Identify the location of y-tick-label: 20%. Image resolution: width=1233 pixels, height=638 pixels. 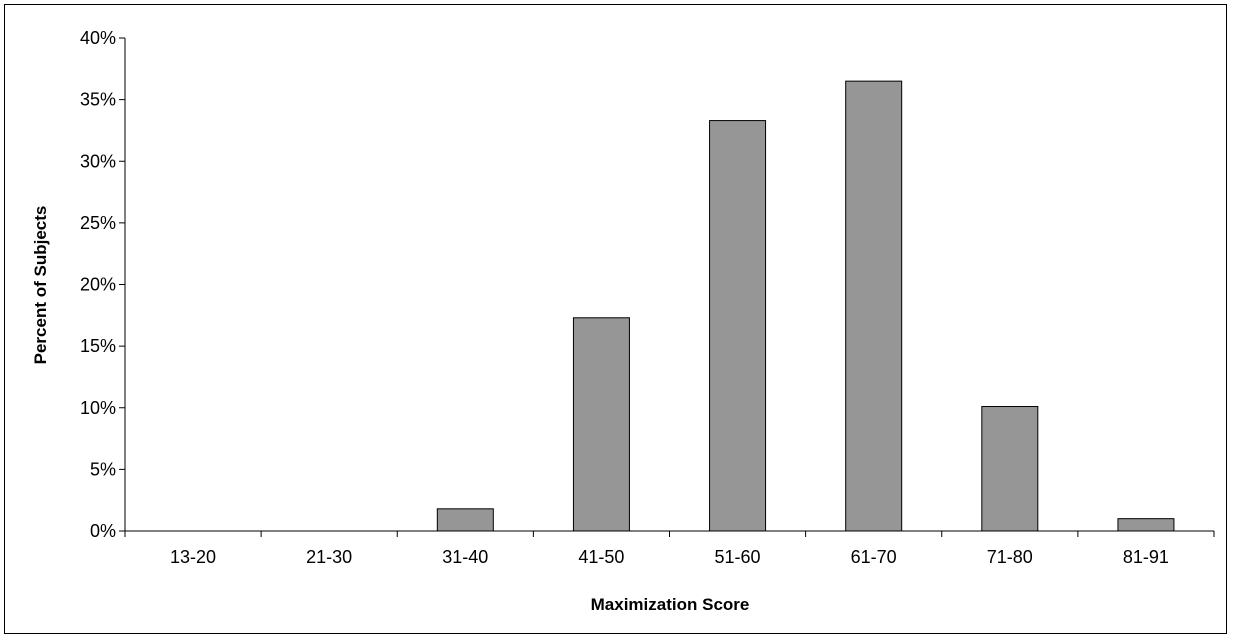
(98, 285).